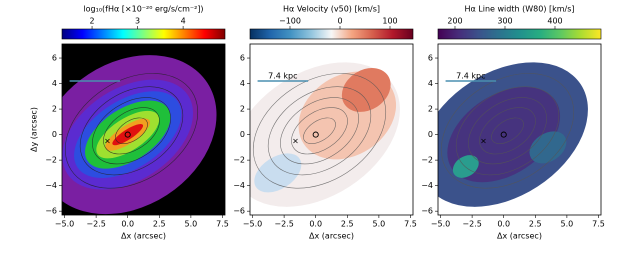 This screenshot has width=628, height=259. I want to click on colorbar-tick-label: 4, so click(183, 21).